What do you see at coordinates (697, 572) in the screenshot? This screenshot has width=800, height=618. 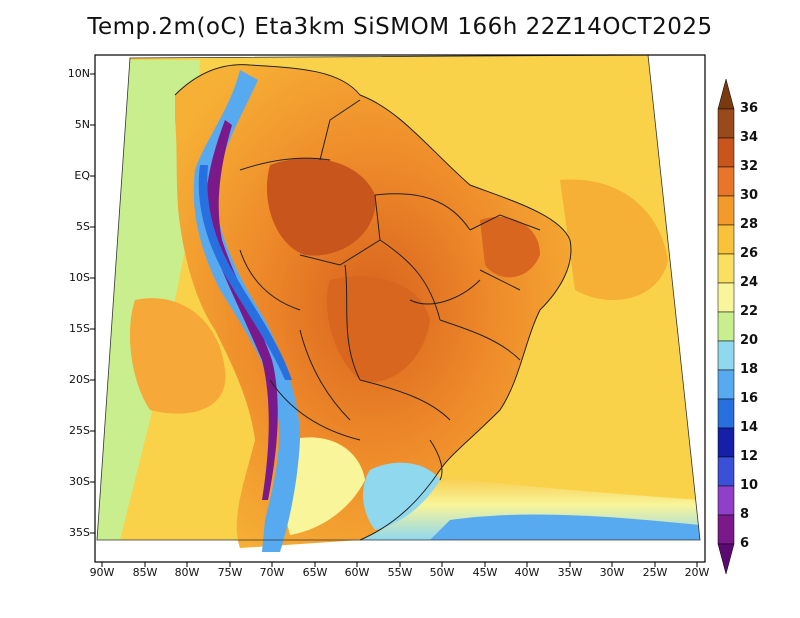 I see `lon-label-20w: 20W` at bounding box center [697, 572].